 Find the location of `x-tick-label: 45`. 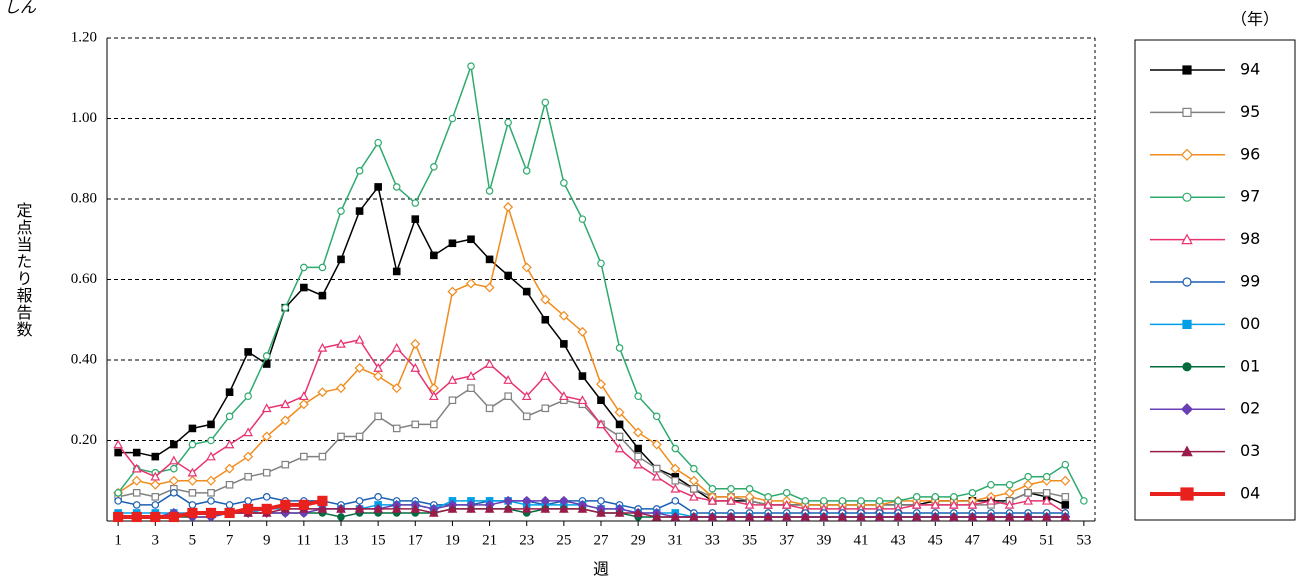

x-tick-label: 45 is located at coordinates (935, 540).